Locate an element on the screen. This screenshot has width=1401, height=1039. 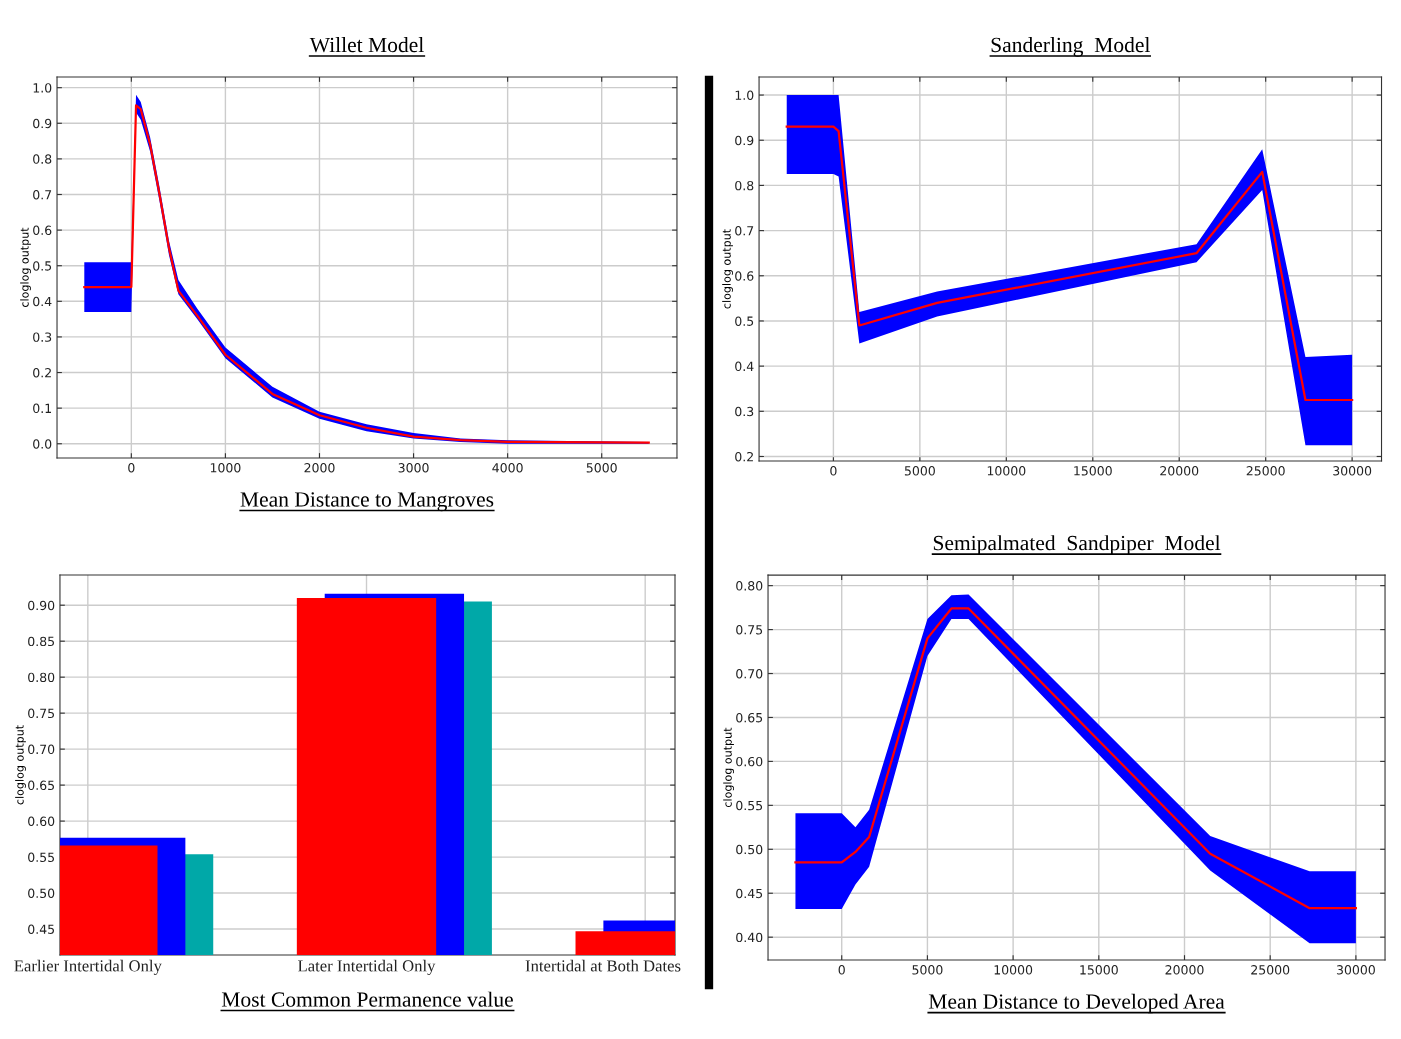
x-tick-label: 3000 is located at coordinates (413, 468).